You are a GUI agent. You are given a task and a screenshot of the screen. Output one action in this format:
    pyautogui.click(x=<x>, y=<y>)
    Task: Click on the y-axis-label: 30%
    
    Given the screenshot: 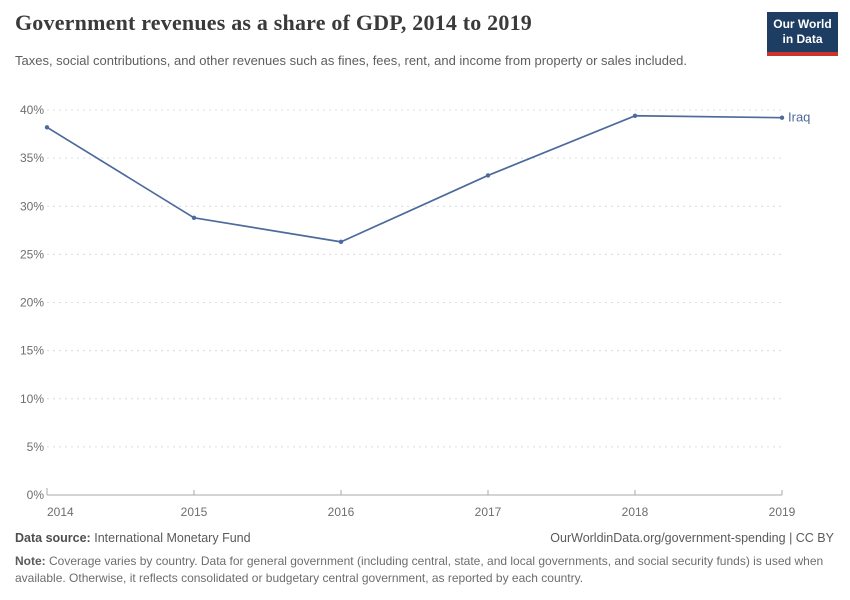 What is the action you would take?
    pyautogui.click(x=32, y=206)
    